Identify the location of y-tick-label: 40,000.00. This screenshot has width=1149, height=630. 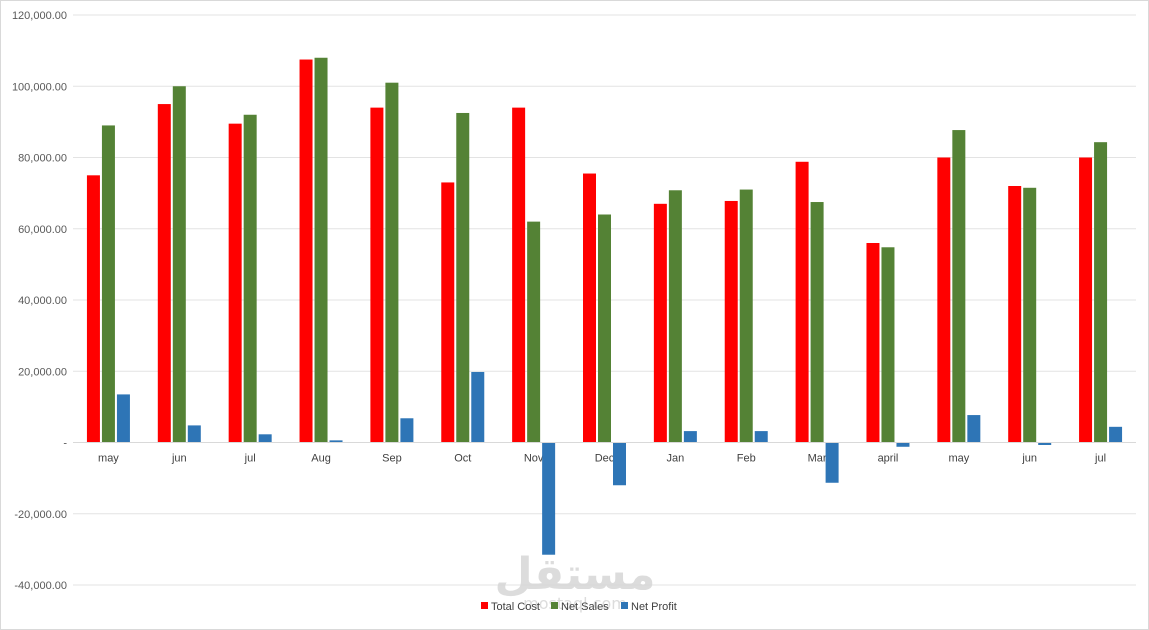
(42, 301).